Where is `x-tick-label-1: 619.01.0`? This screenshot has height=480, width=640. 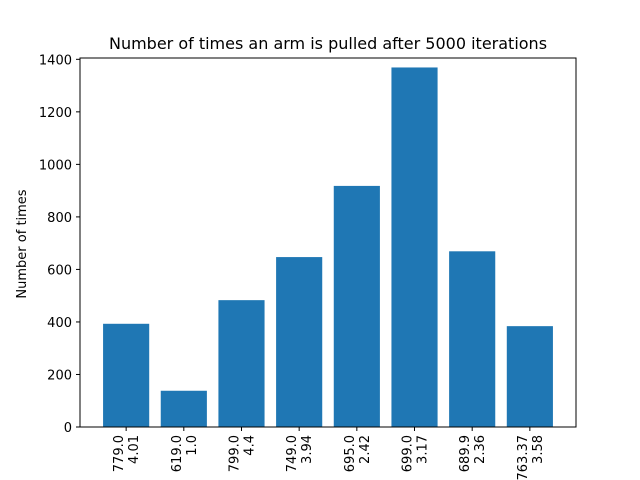 x-tick-label-1: 619.01.0 is located at coordinates (185, 453).